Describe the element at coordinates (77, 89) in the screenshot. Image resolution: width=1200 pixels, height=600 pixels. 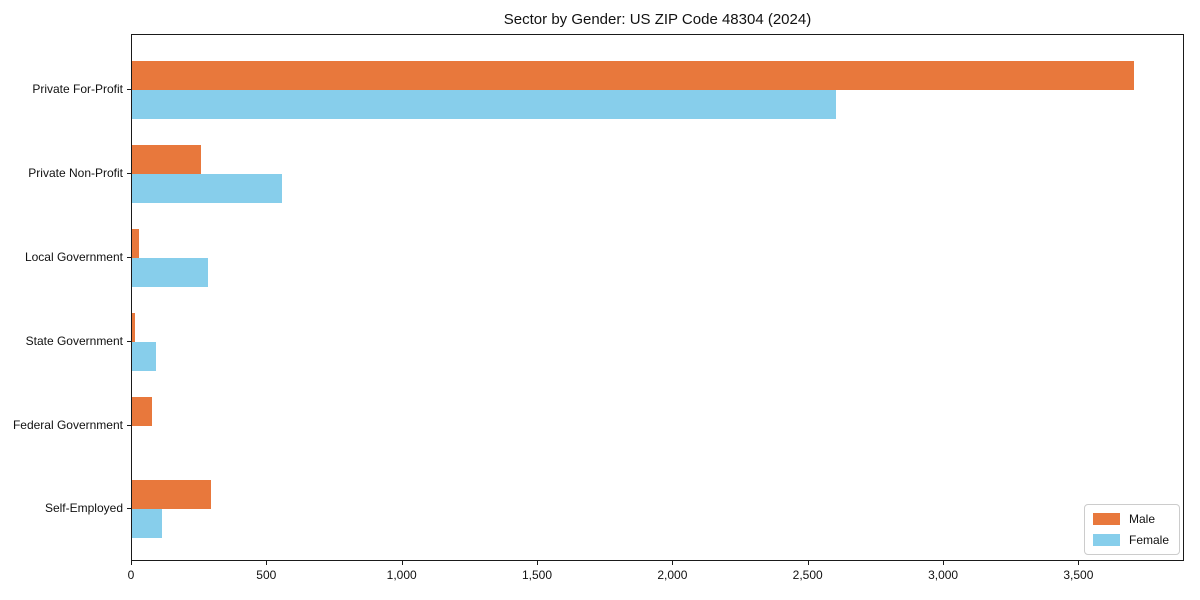
I see `y-tick-label: Private For-Profit` at that location.